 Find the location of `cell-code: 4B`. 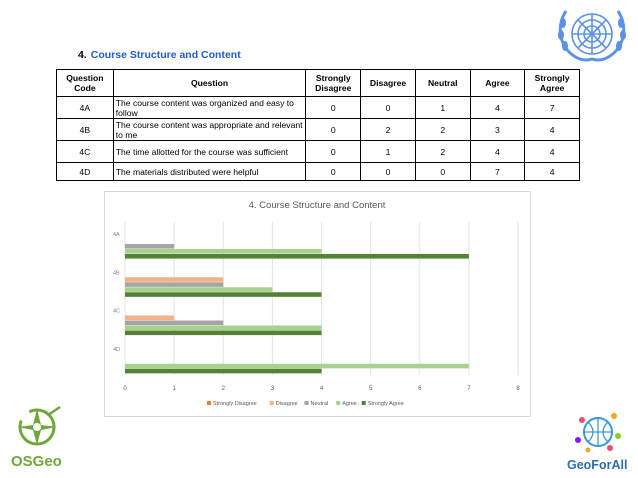

cell-code: 4B is located at coordinates (85, 129).